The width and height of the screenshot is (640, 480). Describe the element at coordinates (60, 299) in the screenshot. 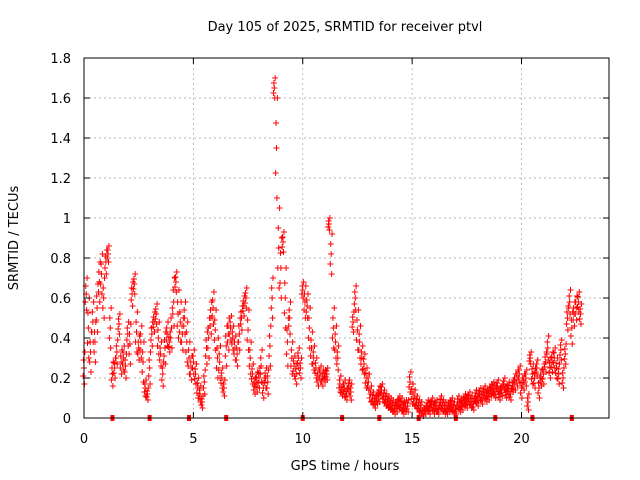

I see `y-tick-label: 0.6` at that location.